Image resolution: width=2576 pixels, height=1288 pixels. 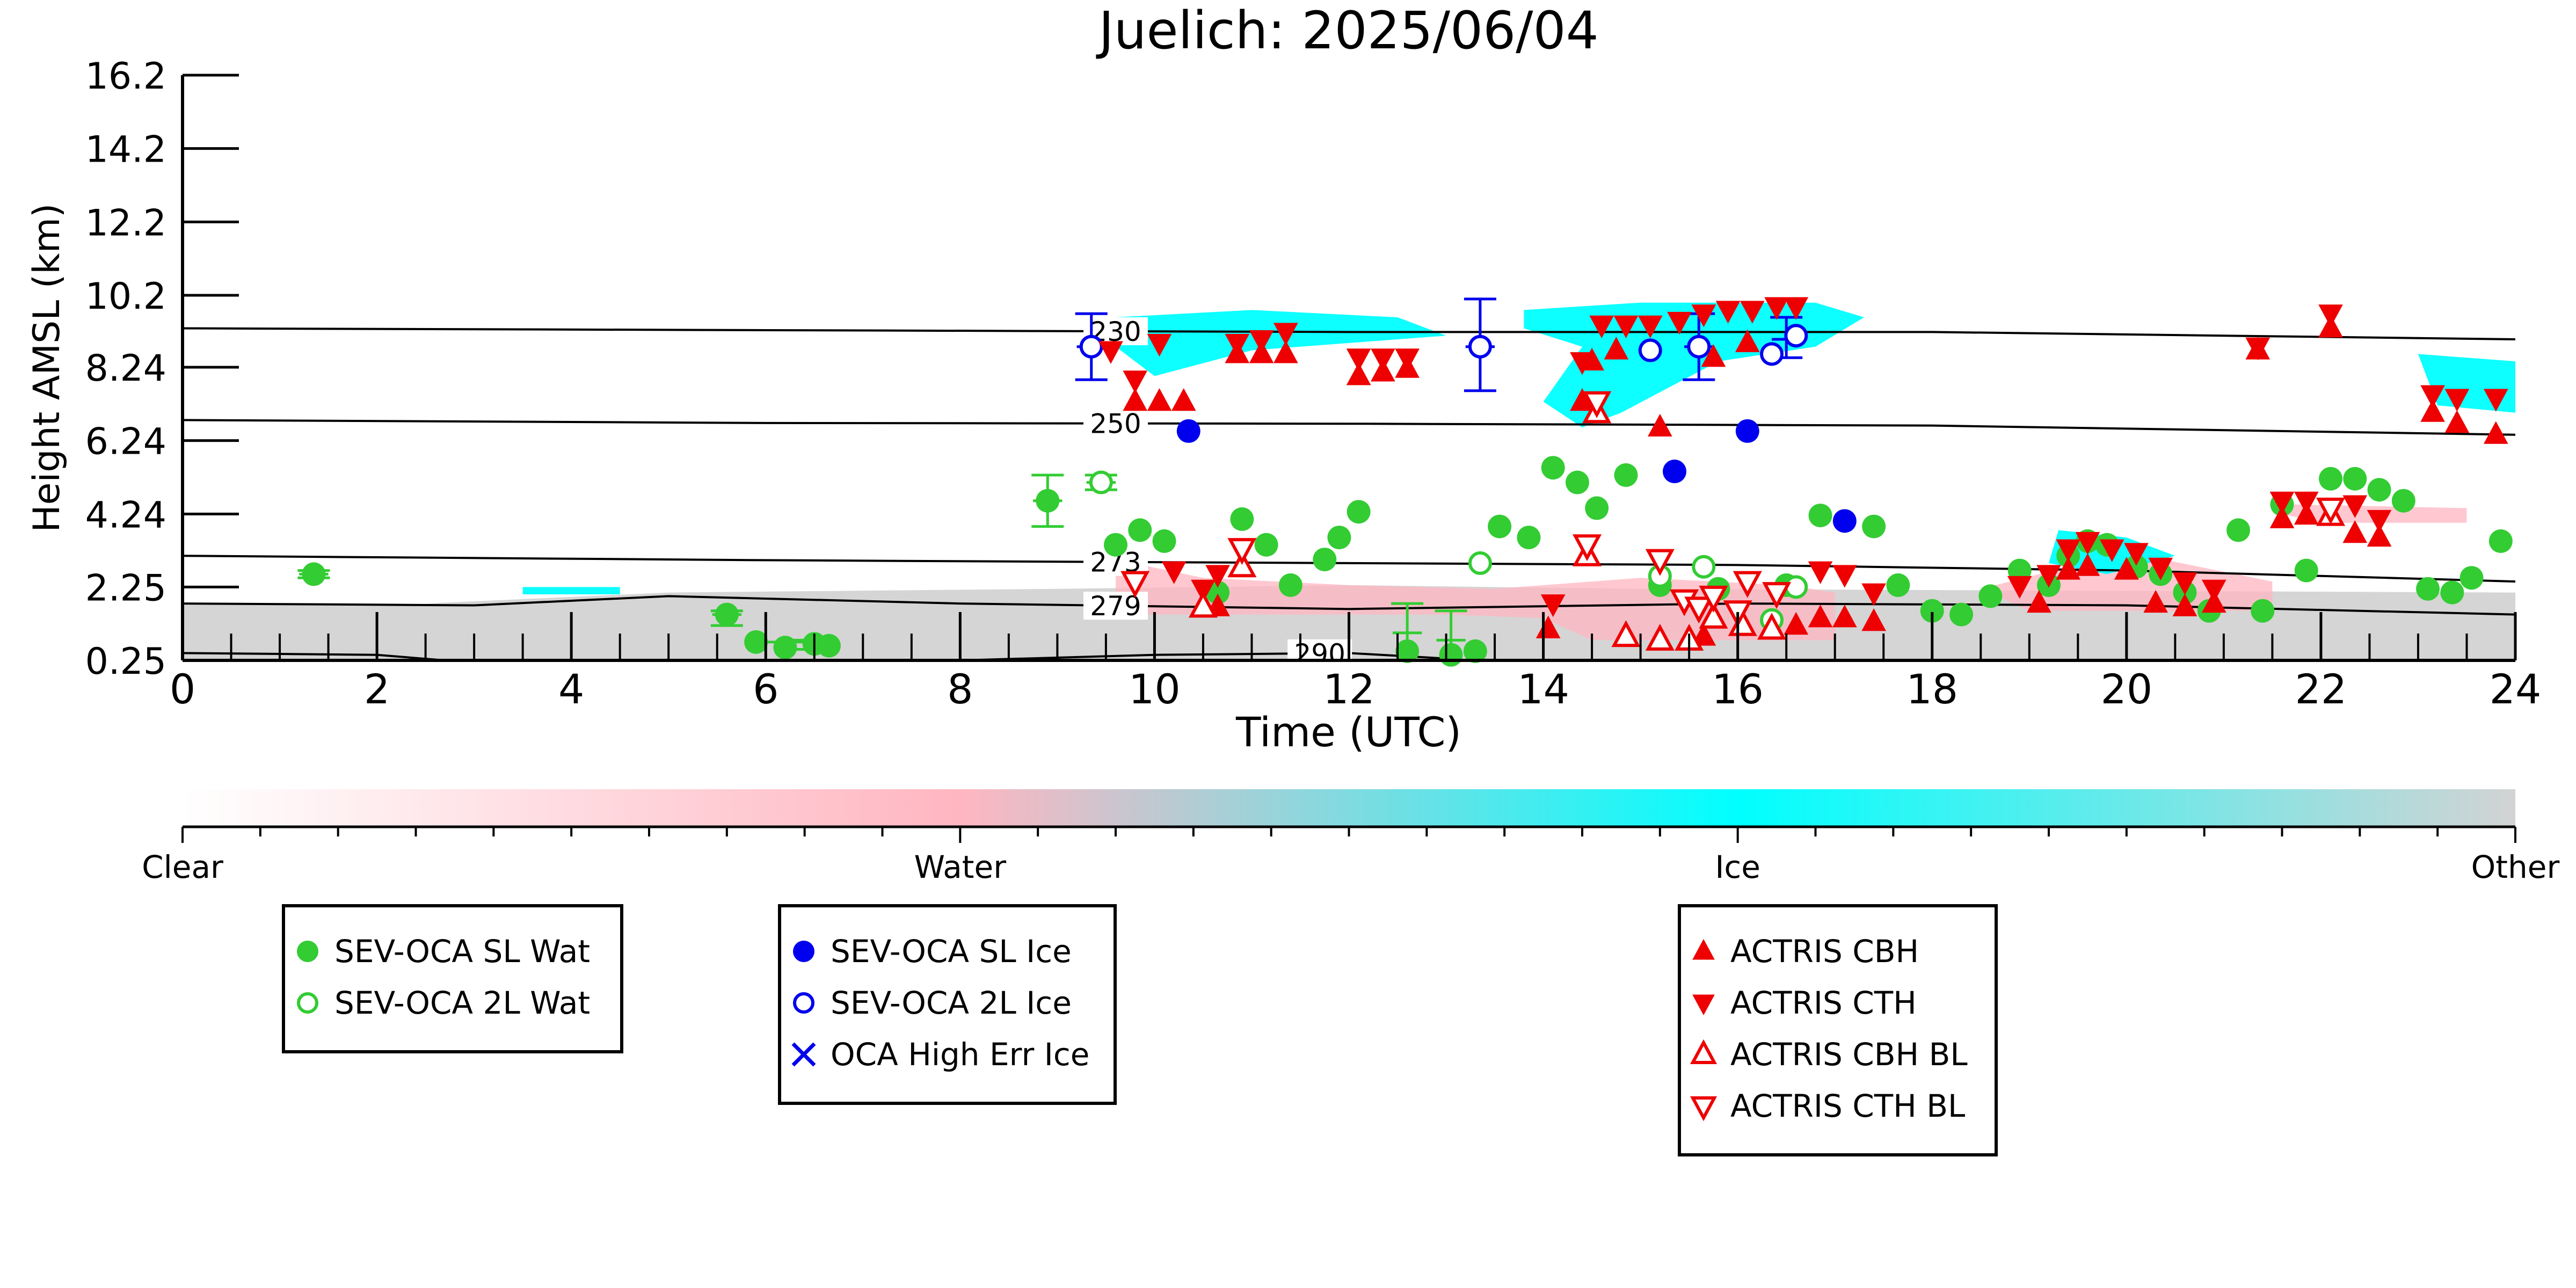 What do you see at coordinates (1319, 654) in the screenshot?
I see `isotherm-label-290: 290` at bounding box center [1319, 654].